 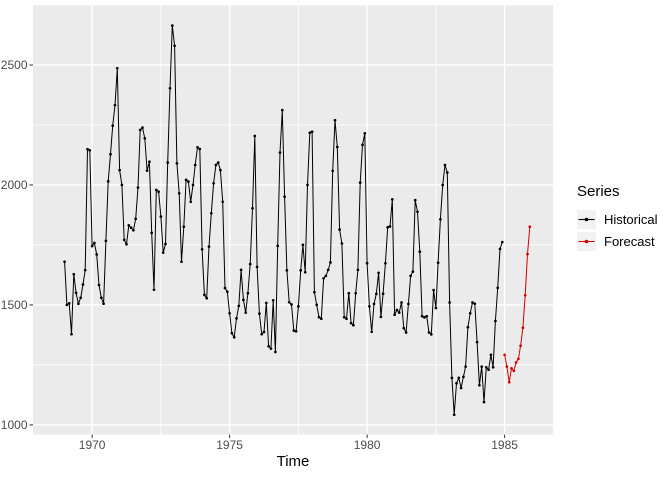 I want to click on legend: Series Historical Forecast, so click(x=617, y=218).